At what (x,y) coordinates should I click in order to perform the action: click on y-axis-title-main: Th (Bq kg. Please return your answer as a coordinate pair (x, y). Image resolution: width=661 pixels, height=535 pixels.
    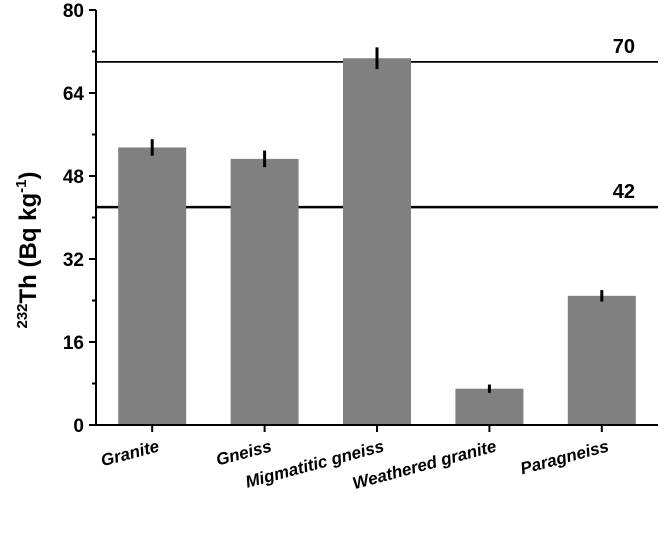
    Looking at the image, I should click on (28, 248).